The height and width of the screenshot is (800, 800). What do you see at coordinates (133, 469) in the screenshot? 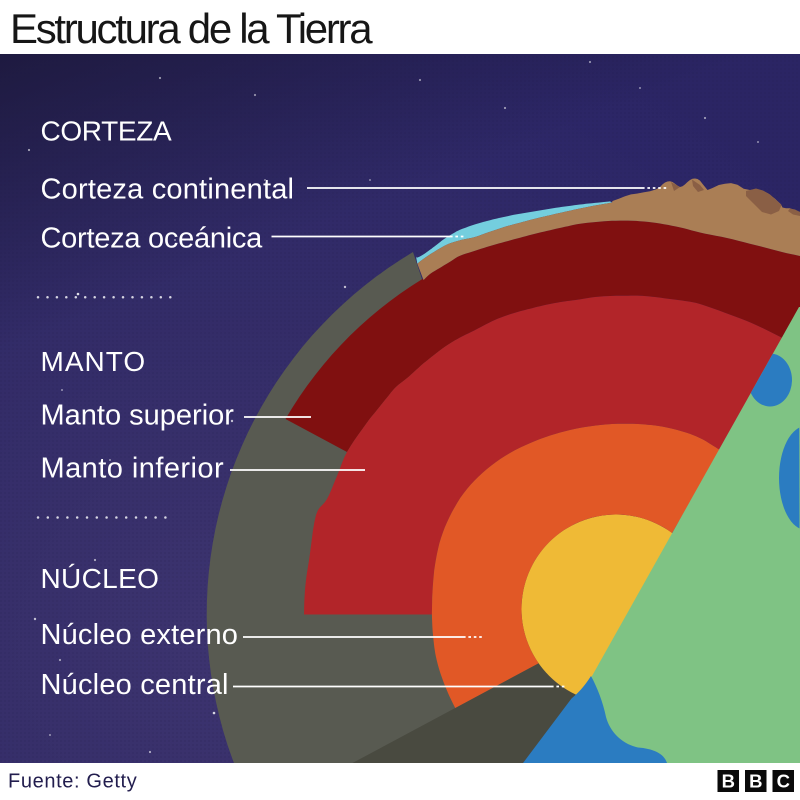
I see `svg-text: Manto inferior` at bounding box center [133, 469].